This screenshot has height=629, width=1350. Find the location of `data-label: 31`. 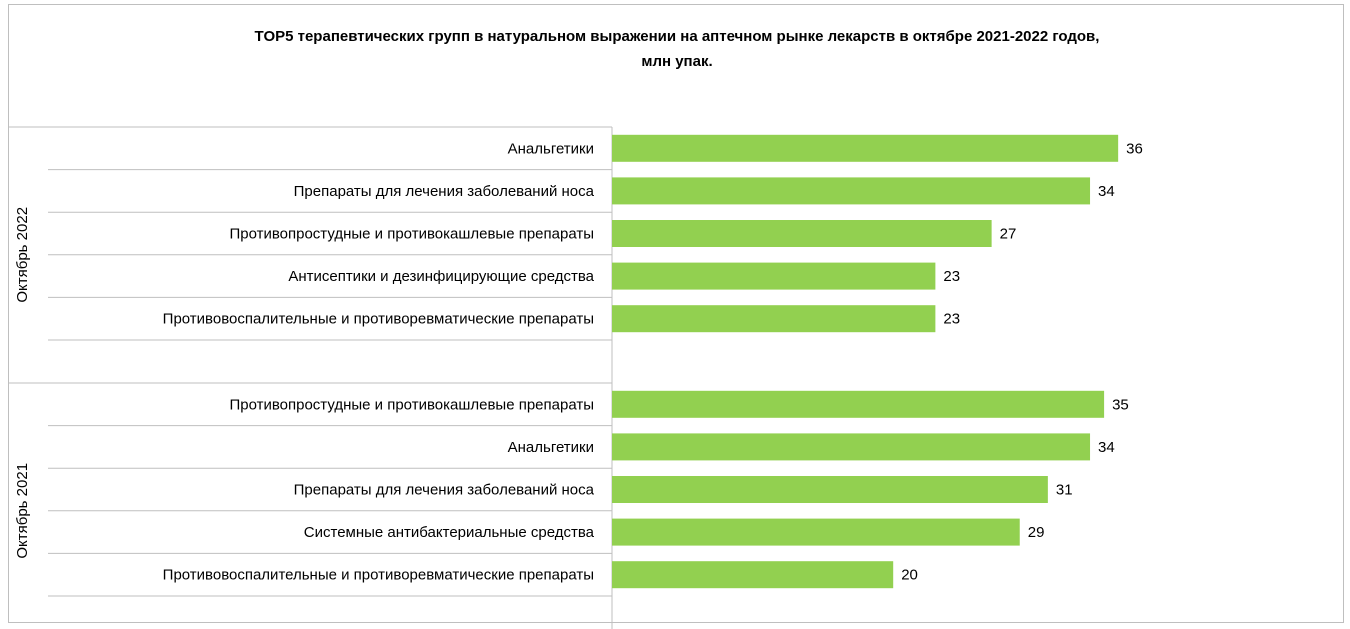

data-label: 31 is located at coordinates (1064, 490).